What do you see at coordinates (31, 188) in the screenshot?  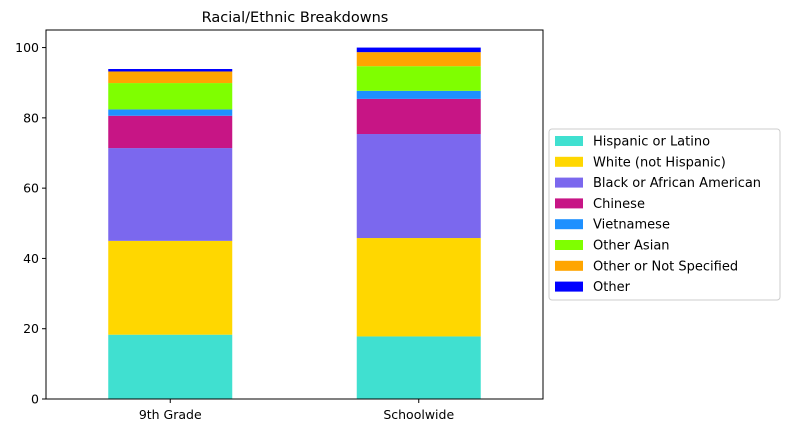 I see `y-tick-label-3: 60` at bounding box center [31, 188].